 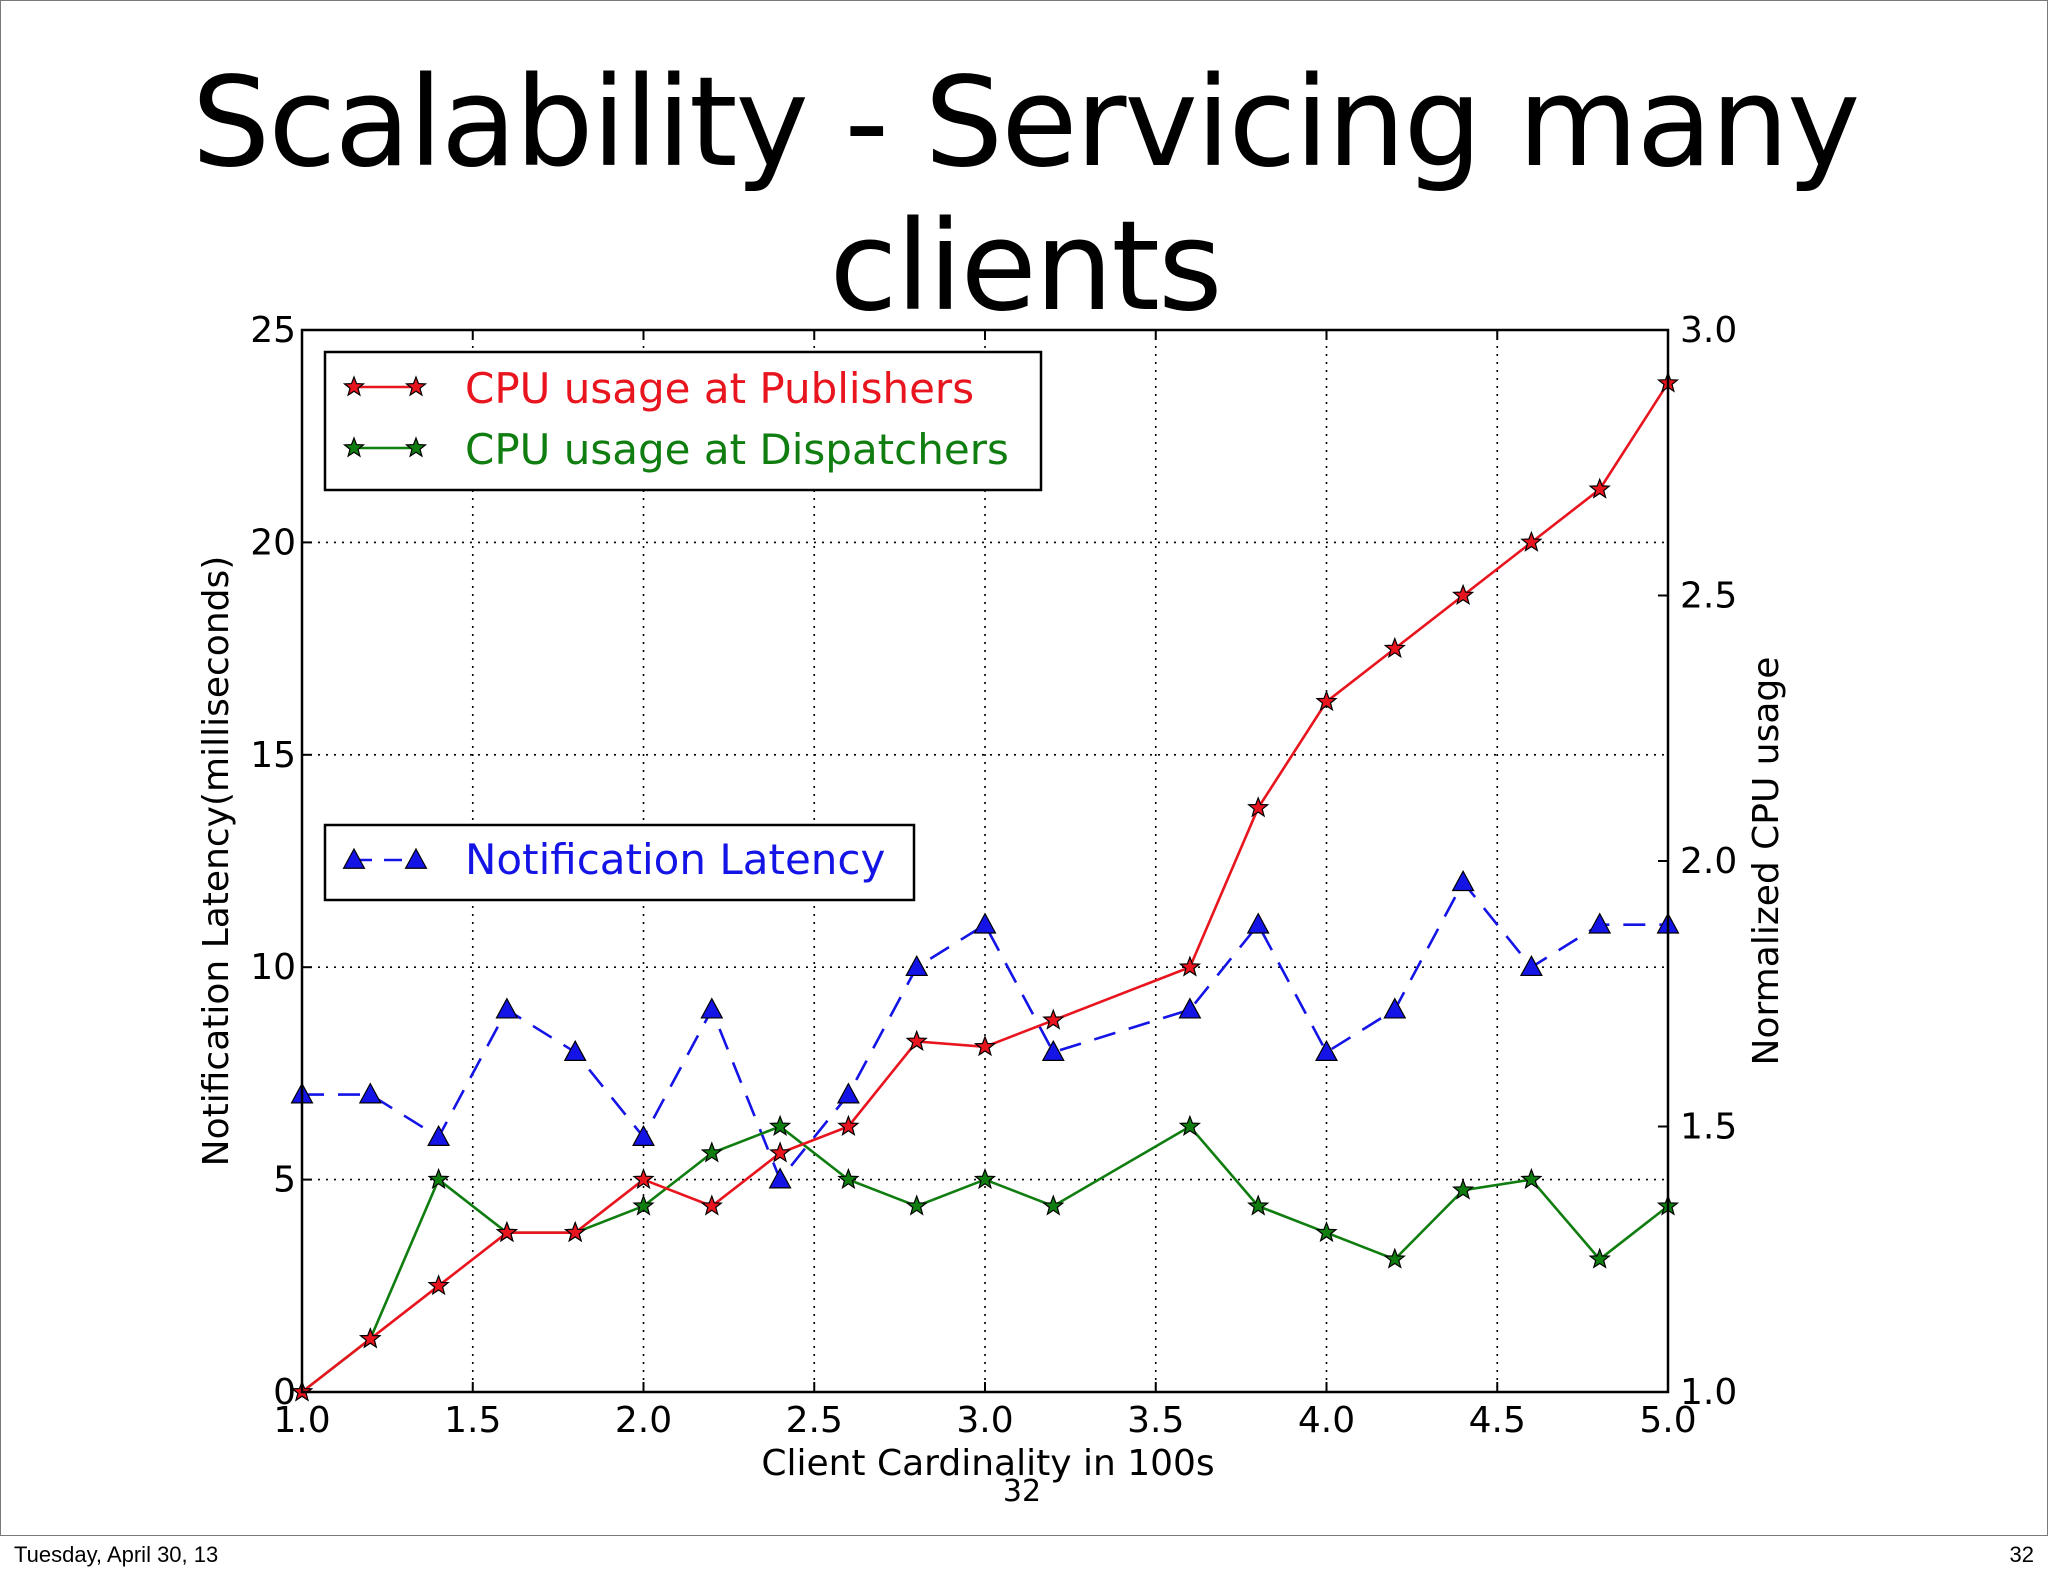 I want to click on y-right-tick-label: 3.0, so click(x=1708, y=330).